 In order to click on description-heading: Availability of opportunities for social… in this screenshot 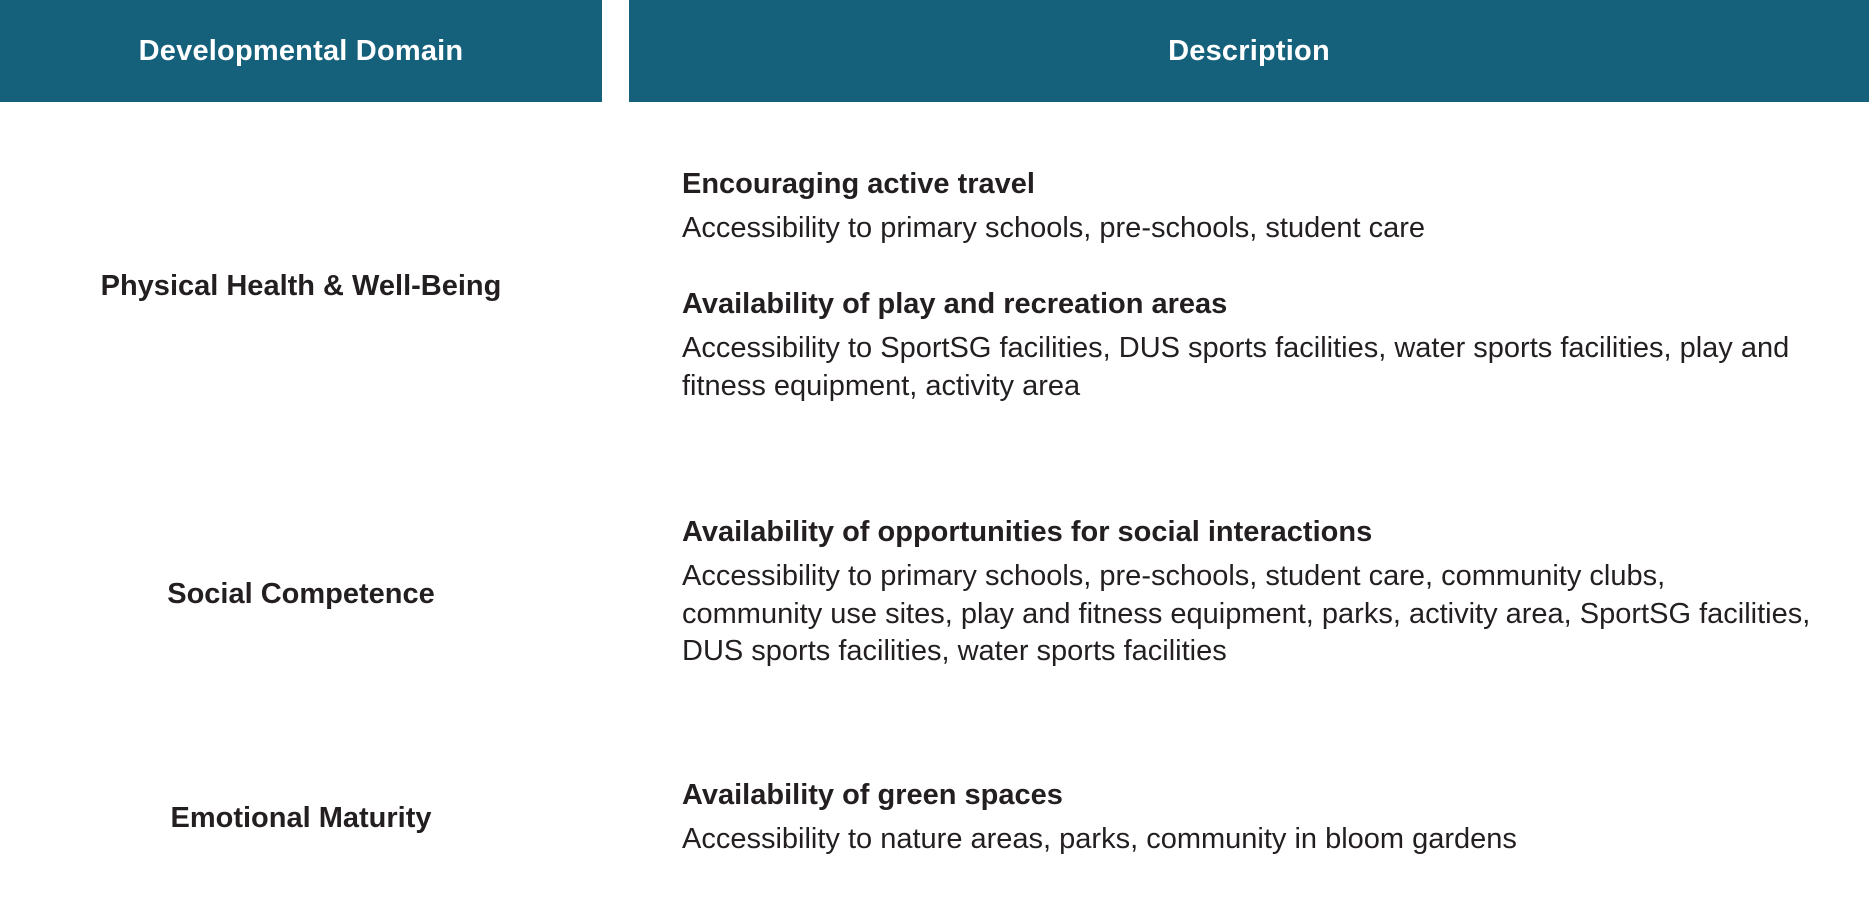, I will do `click(1027, 532)`.